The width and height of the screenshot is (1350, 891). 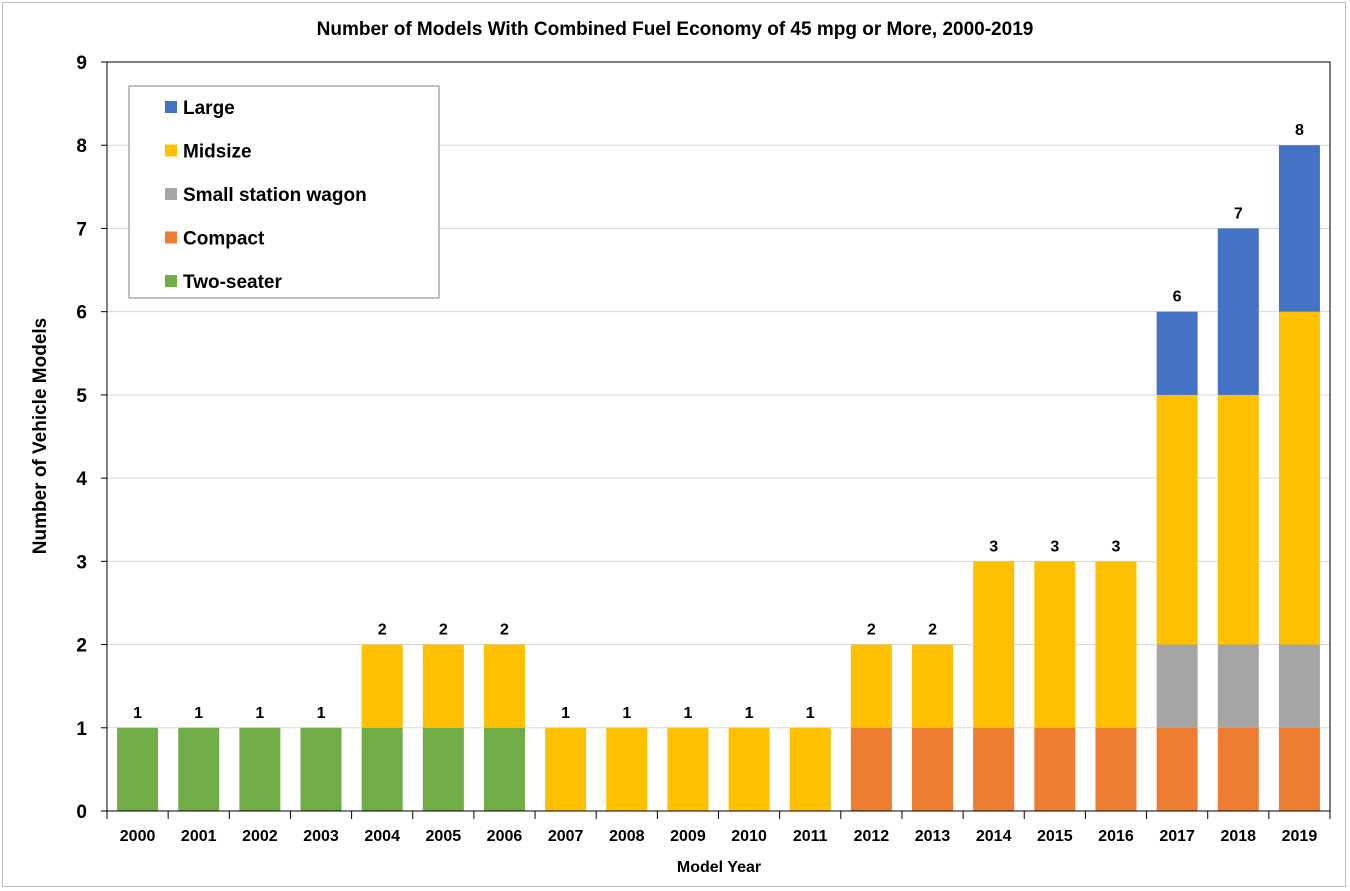 What do you see at coordinates (81, 438) in the screenshot?
I see `y-tick-labels: 0 1 2 3 4 5 6 7 8 9` at bounding box center [81, 438].